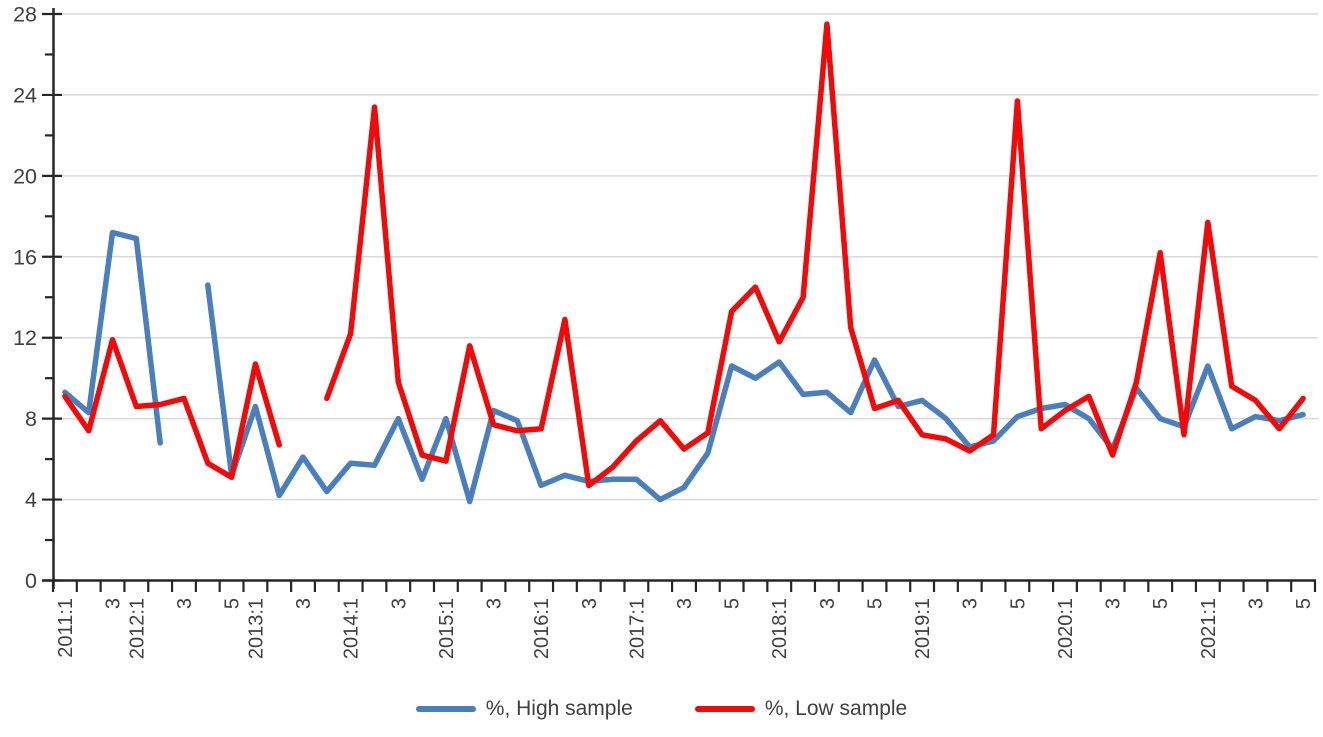 This screenshot has width=1323, height=737. Describe the element at coordinates (256, 628) in the screenshot. I see `x-axis-label: 2013:1` at that location.